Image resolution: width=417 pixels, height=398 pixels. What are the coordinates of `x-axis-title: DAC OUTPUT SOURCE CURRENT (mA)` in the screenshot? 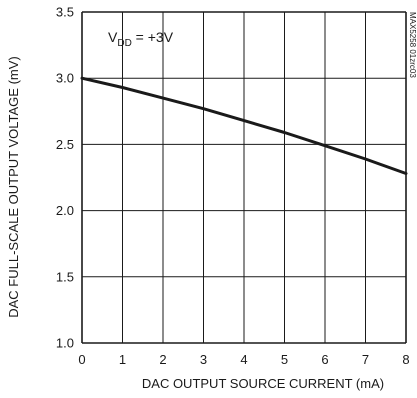 It's located at (263, 383).